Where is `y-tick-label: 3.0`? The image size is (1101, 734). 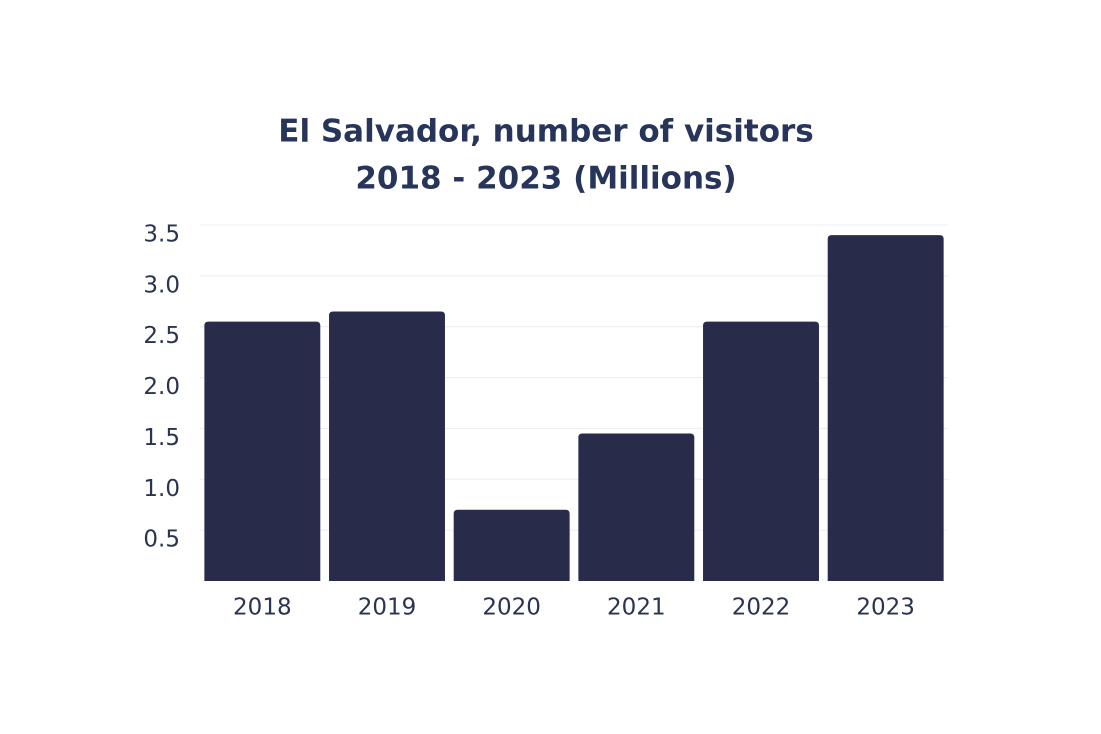
y-tick-label: 3.0 is located at coordinates (161, 285).